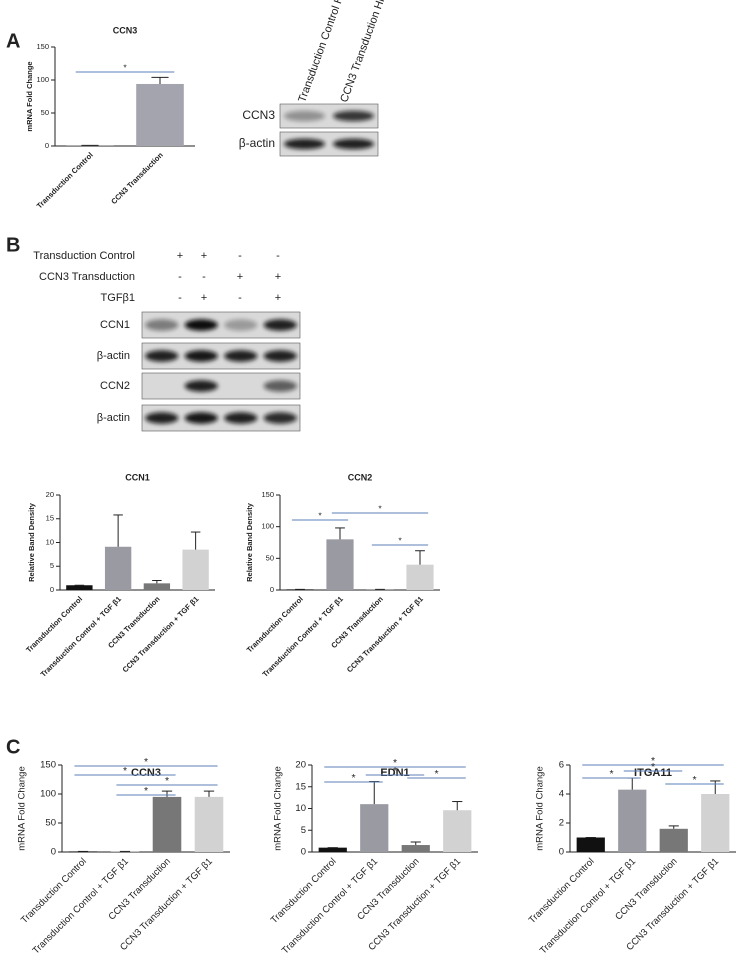 The width and height of the screenshot is (740, 980). What do you see at coordinates (115, 386) in the screenshot?
I see `blot-row-label: CCN2` at bounding box center [115, 386].